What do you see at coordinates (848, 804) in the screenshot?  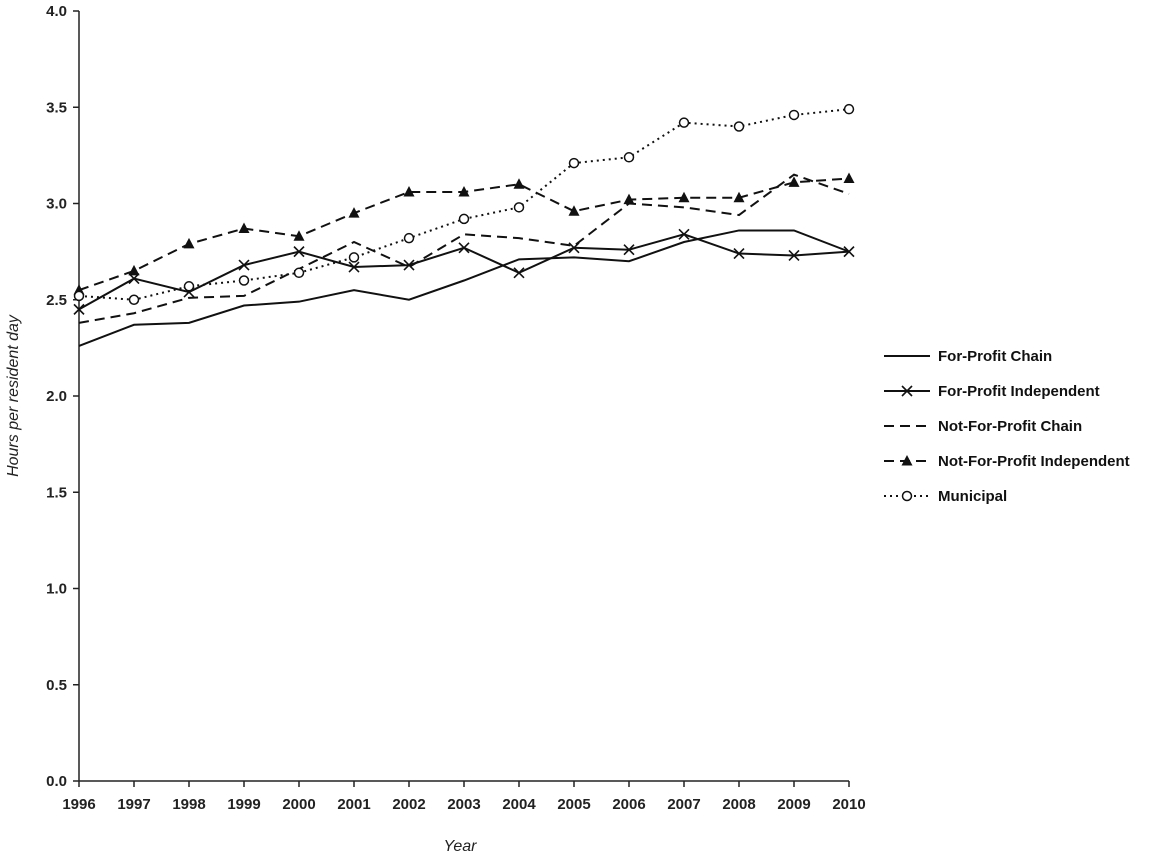 I see `x-tick-label: 2010` at bounding box center [848, 804].